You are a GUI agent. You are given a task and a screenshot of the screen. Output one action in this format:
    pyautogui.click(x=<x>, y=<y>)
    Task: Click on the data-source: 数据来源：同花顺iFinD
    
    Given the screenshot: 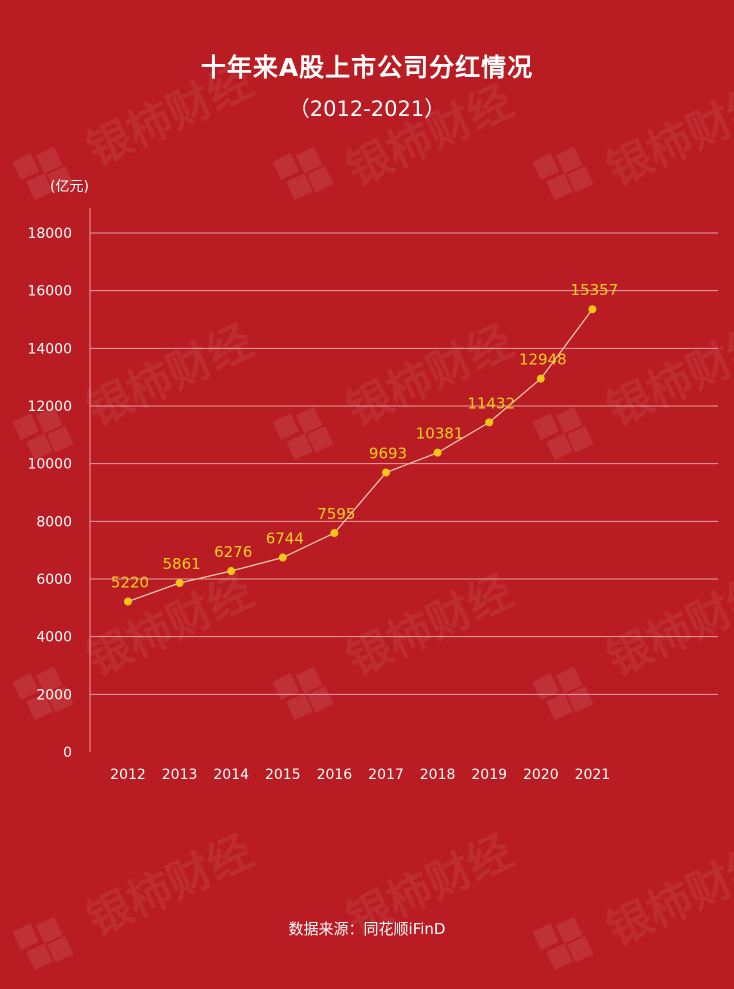 What is the action you would take?
    pyautogui.click(x=367, y=929)
    